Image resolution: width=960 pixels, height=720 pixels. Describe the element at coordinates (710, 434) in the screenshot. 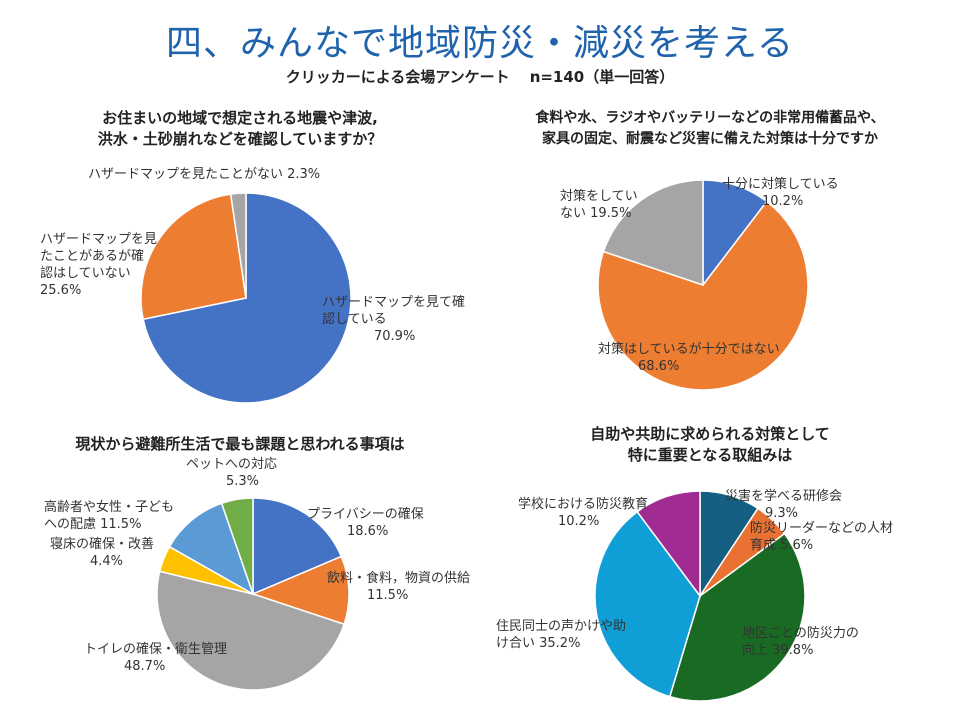

I see `chart-4-title-line-1: 自助や共助に求められる対策として` at that location.